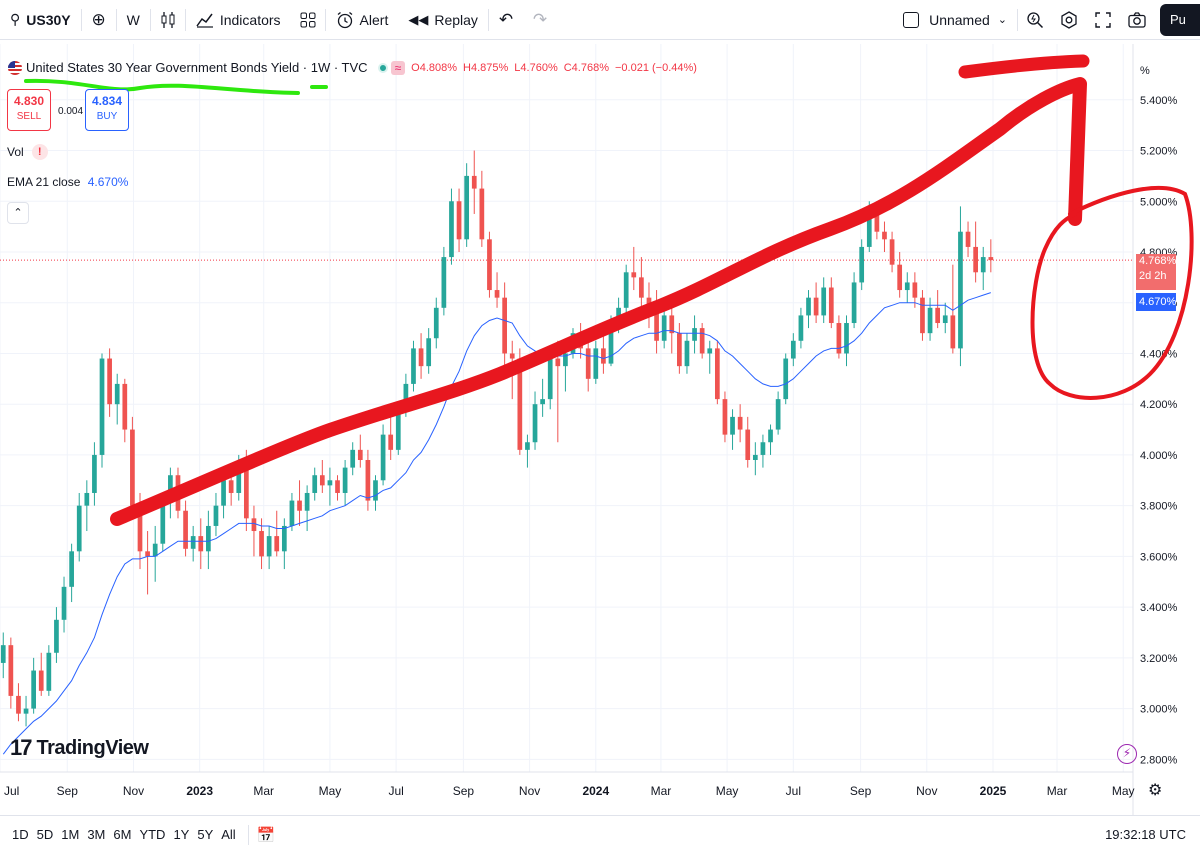  I want to click on price-tick-label: 3.800%, so click(1159, 507).